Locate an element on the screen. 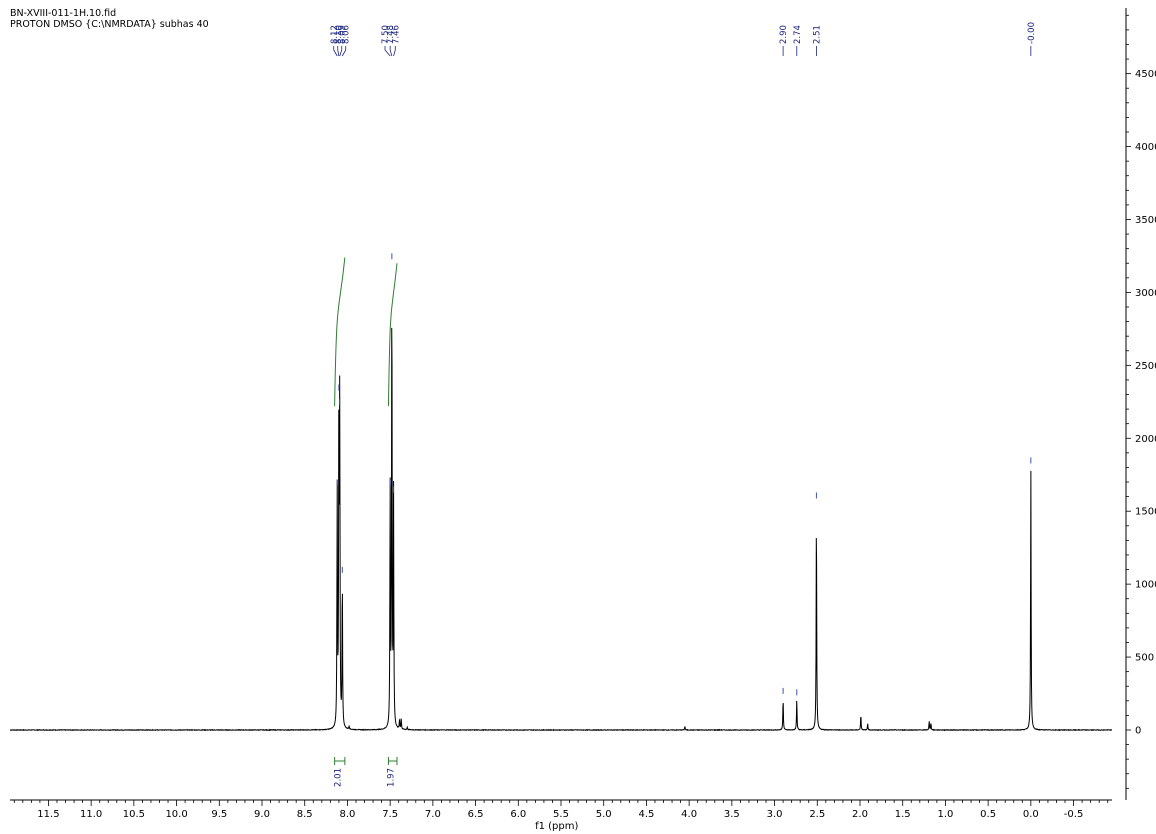  y-tick-label: 2500 is located at coordinates (1145, 366).